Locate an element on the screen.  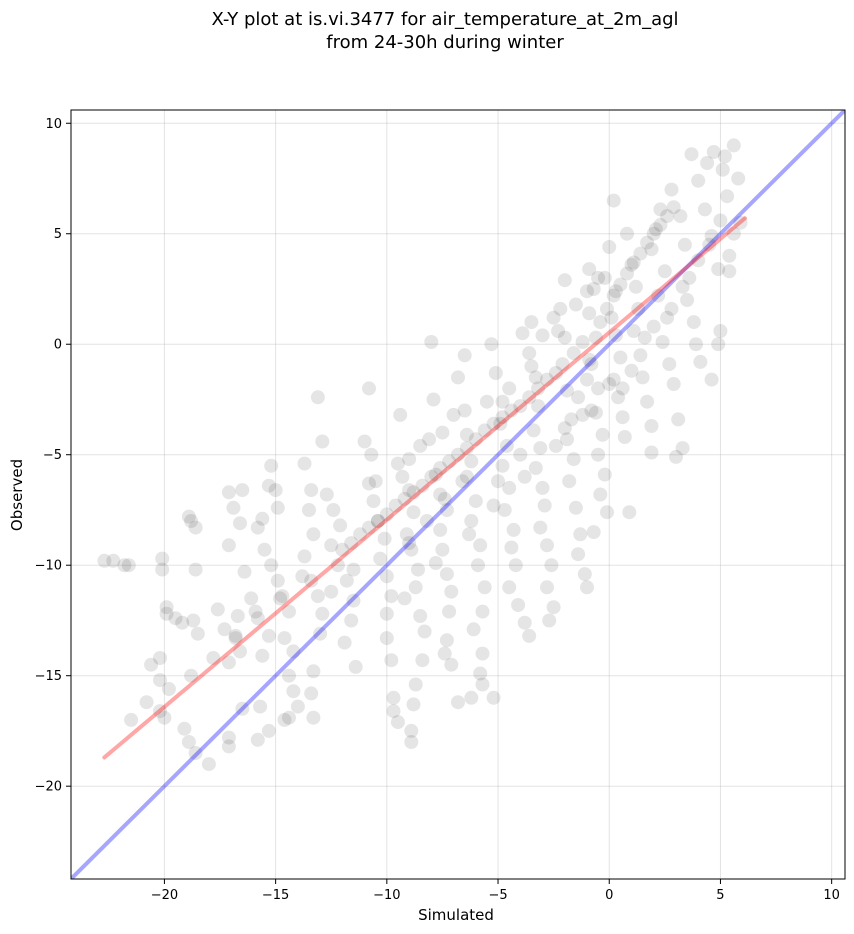
y-axis-label: Observed is located at coordinates (17, 495).